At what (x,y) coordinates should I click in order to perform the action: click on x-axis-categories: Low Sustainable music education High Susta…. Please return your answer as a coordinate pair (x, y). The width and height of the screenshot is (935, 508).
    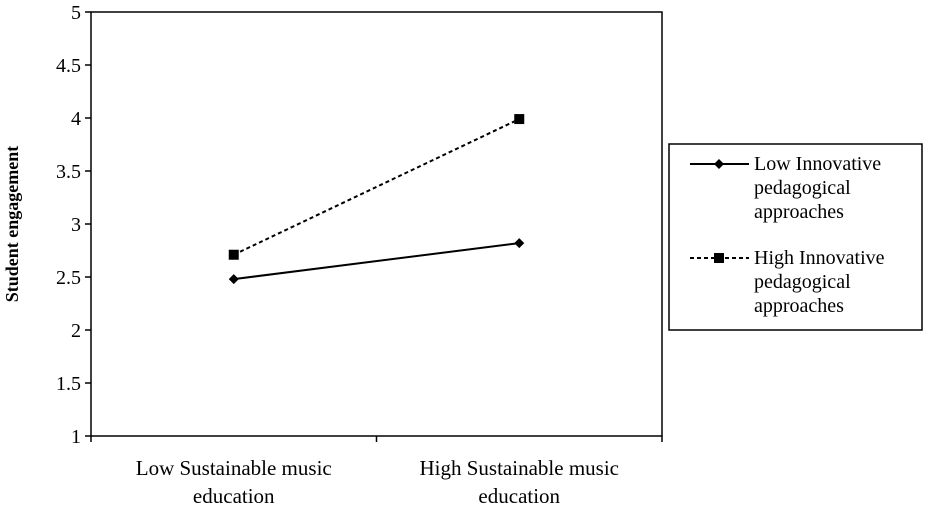
    Looking at the image, I should click on (376, 472).